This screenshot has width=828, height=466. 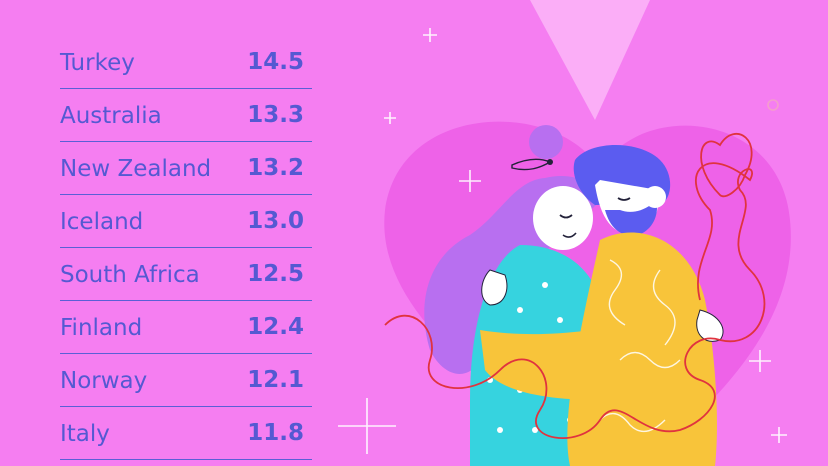 I want to click on table-row: Italy 11.8, so click(x=186, y=433).